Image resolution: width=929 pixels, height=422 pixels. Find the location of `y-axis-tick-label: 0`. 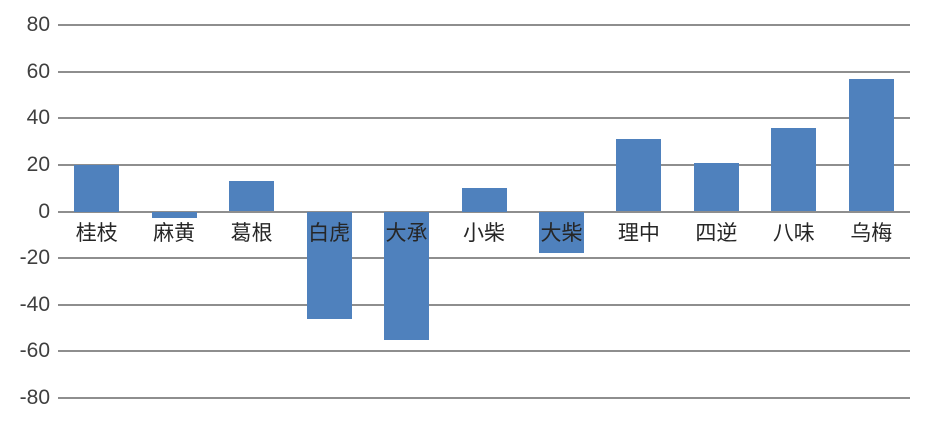

y-axis-tick-label: 0 is located at coordinates (44, 211).